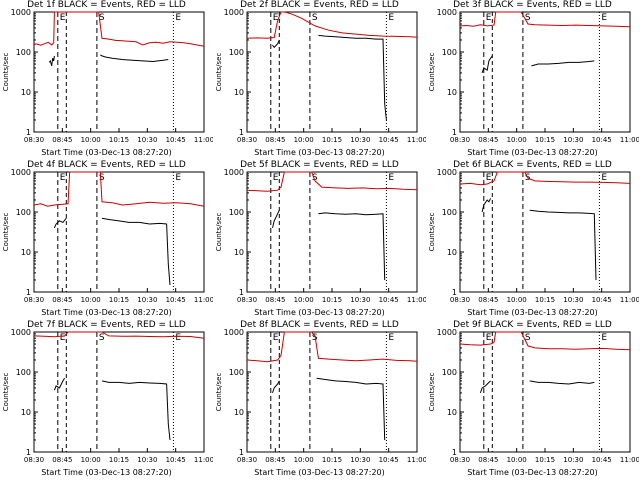  What do you see at coordinates (319, 325) in the screenshot?
I see `chart-title: Det 8f BLACK = Events, RED = LLD` at bounding box center [319, 325].